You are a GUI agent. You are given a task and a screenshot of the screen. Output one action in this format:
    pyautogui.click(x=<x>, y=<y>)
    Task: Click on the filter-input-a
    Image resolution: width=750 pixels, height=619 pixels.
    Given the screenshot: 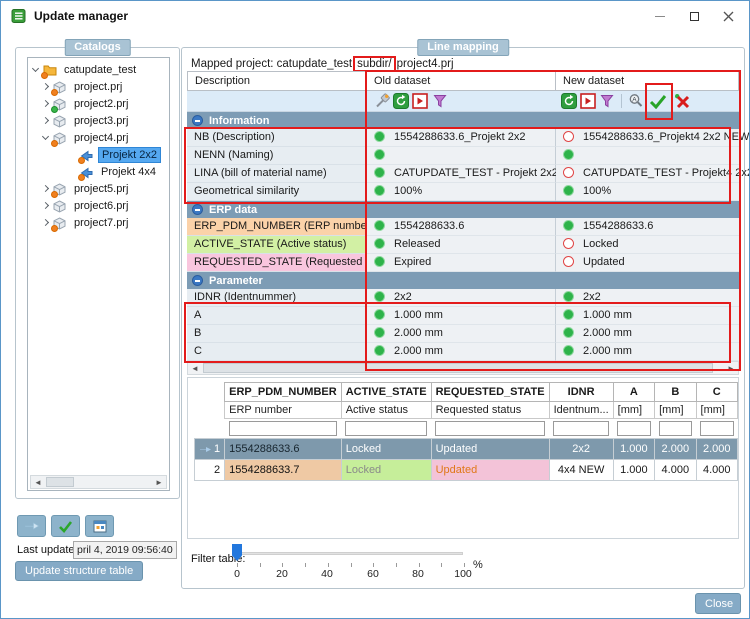 What is the action you would take?
    pyautogui.click(x=634, y=428)
    